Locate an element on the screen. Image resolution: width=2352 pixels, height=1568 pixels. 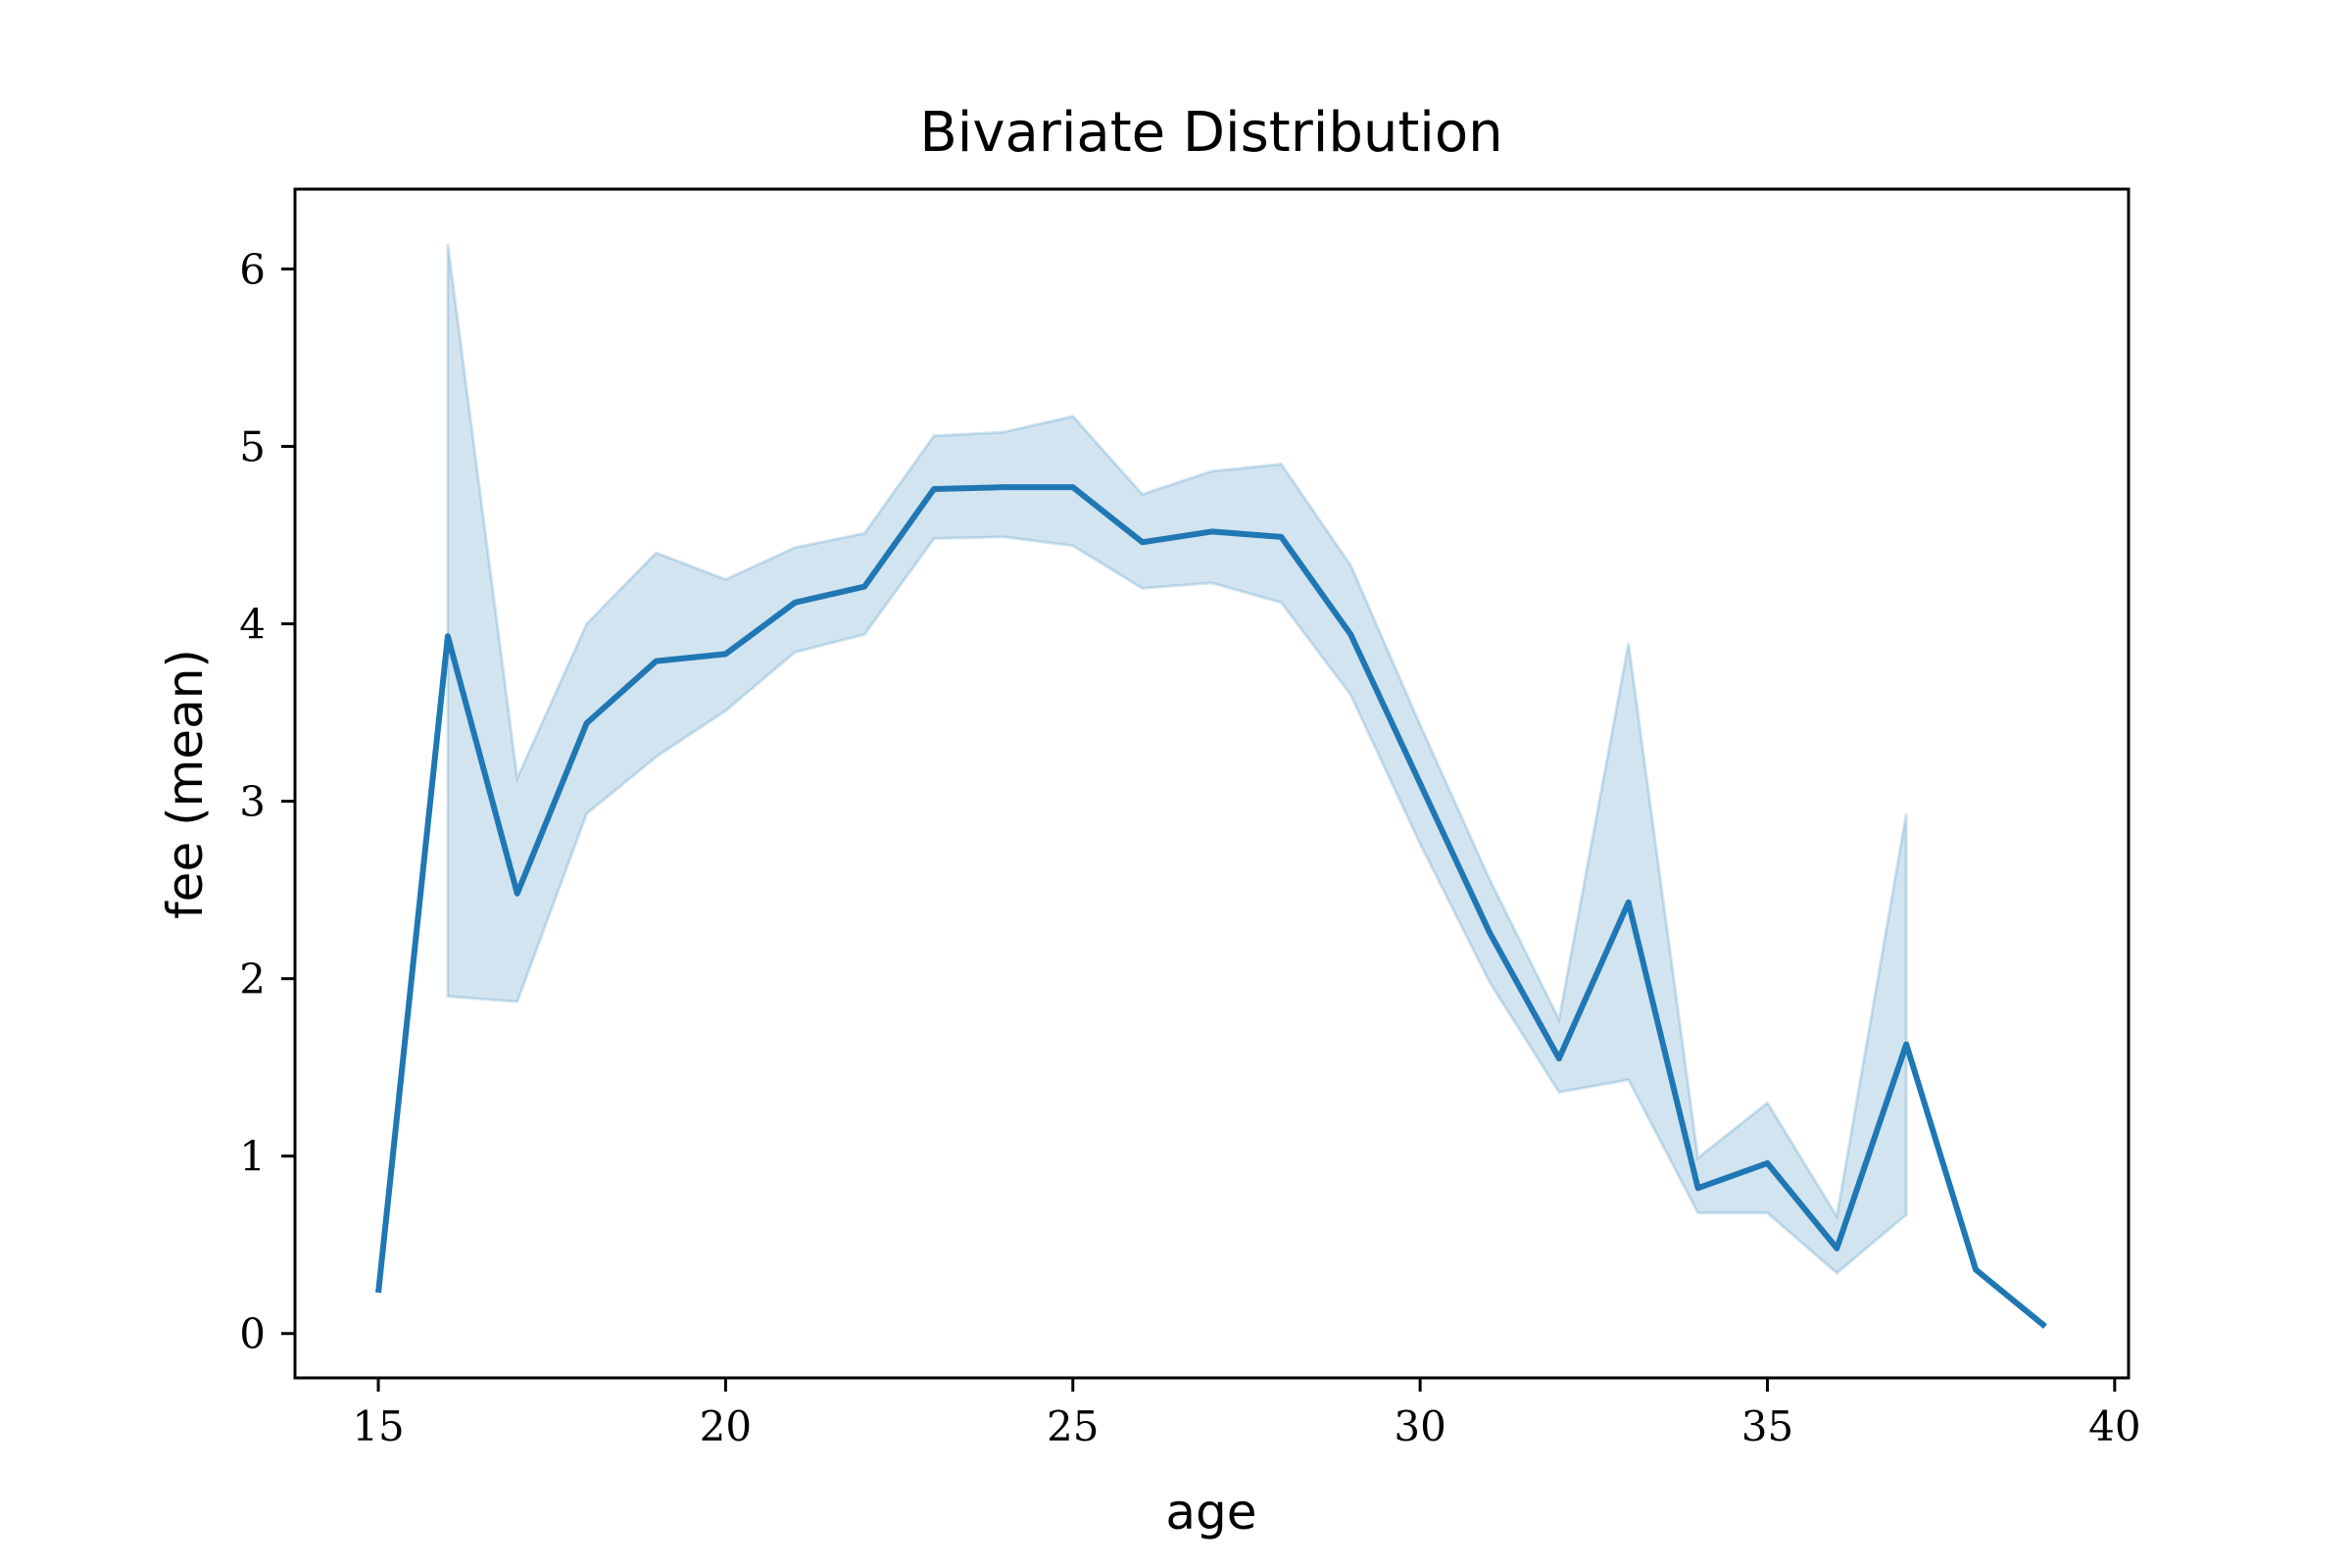
x-tick-label: 25 is located at coordinates (1073, 1426).